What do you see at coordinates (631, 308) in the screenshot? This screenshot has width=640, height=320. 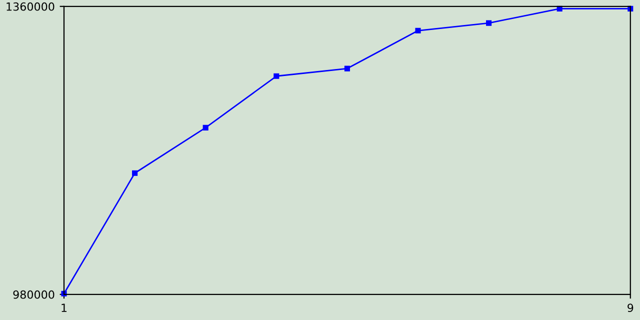 I see `x-tick-label: 9` at bounding box center [631, 308].